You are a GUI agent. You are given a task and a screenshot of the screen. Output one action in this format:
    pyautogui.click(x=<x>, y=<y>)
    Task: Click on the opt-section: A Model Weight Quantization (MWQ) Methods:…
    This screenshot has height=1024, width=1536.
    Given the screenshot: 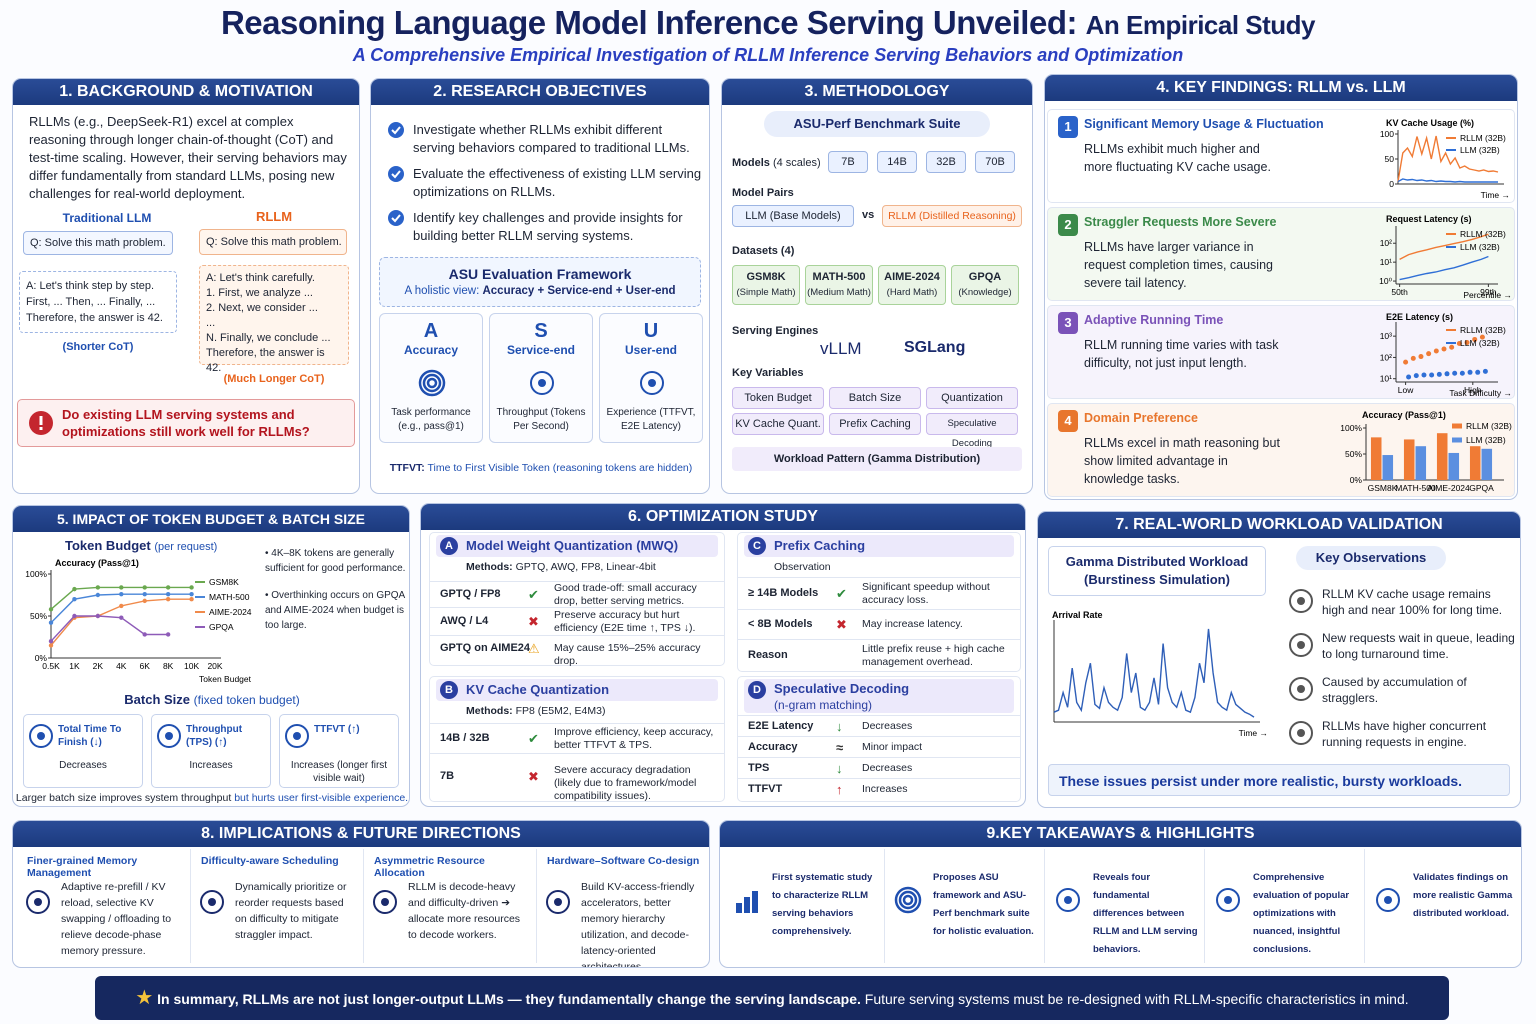 What is the action you would take?
    pyautogui.click(x=577, y=599)
    